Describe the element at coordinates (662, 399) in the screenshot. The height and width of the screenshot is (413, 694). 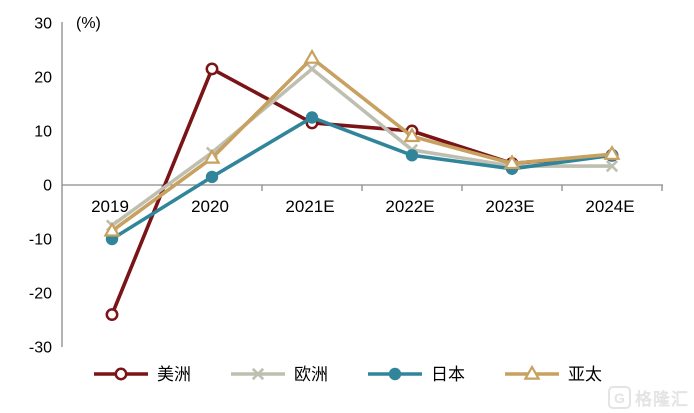
I see `watermark-text: 格隆汇` at that location.